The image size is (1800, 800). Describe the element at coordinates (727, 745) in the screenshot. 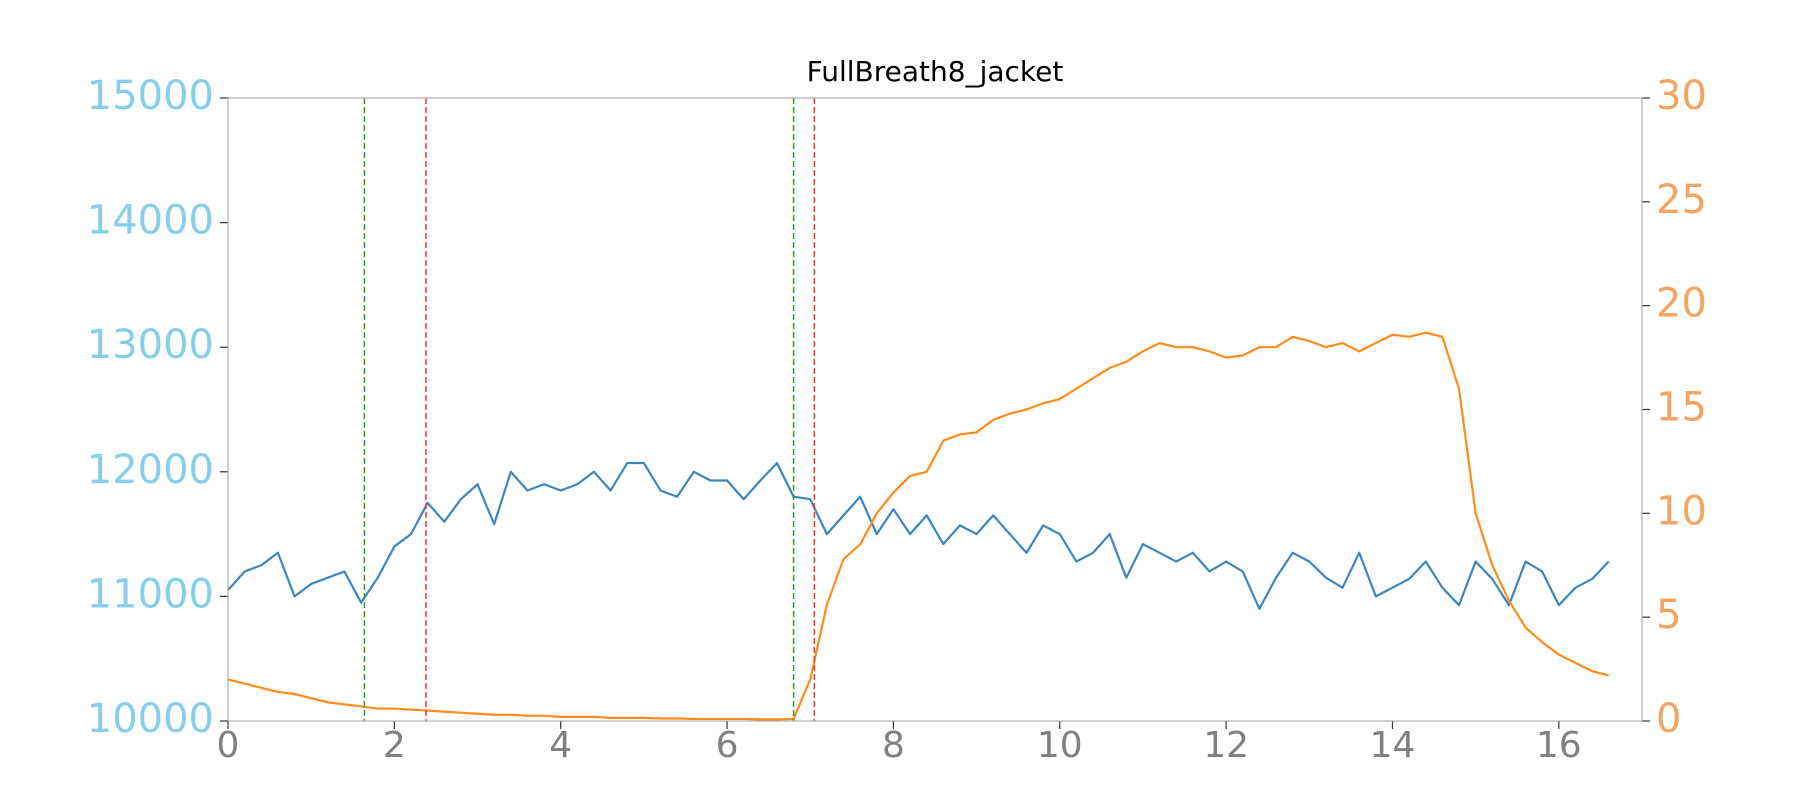

I see `x-tick-label: 6` at that location.